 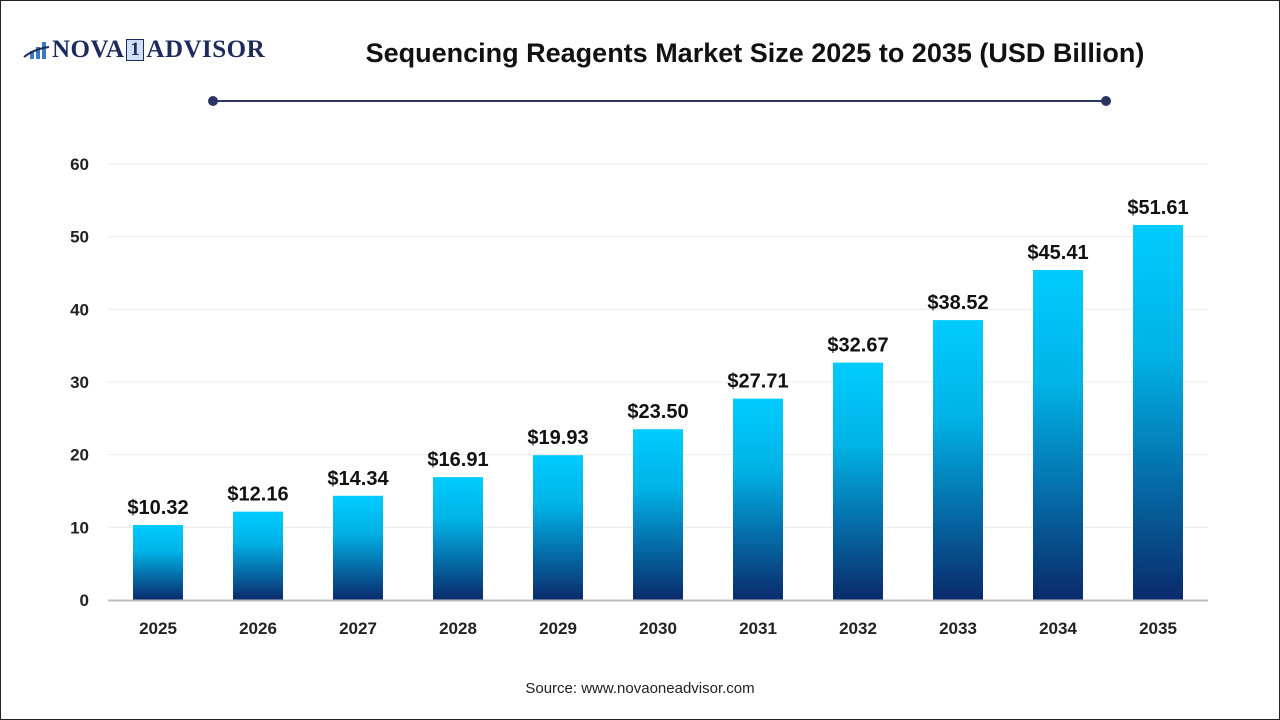 What do you see at coordinates (1158, 628) in the screenshot?
I see `x-tick-label: 2035` at bounding box center [1158, 628].